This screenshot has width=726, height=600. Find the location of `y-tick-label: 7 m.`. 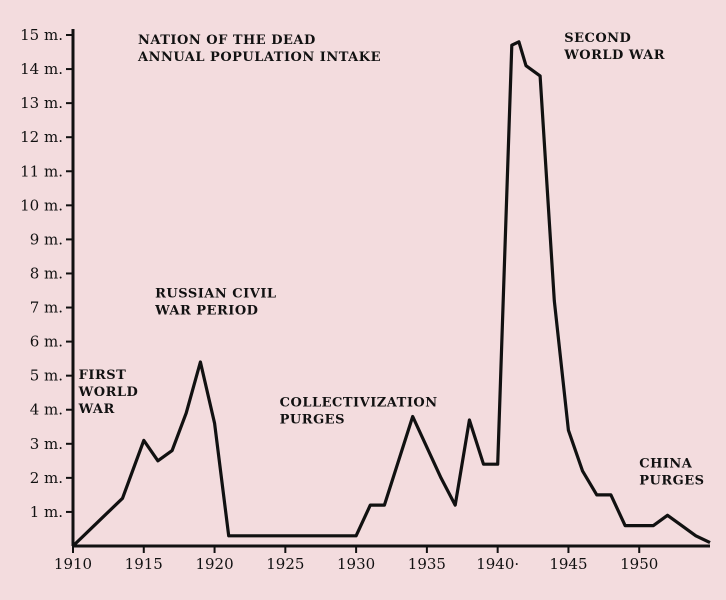

y-tick-label: 7 m. is located at coordinates (46, 308).